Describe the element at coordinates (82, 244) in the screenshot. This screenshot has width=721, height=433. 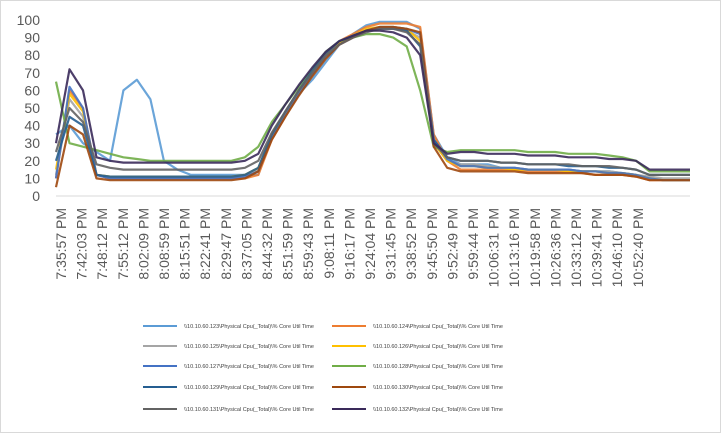
I see `x-tick-label: 7:42:03 PM` at that location.